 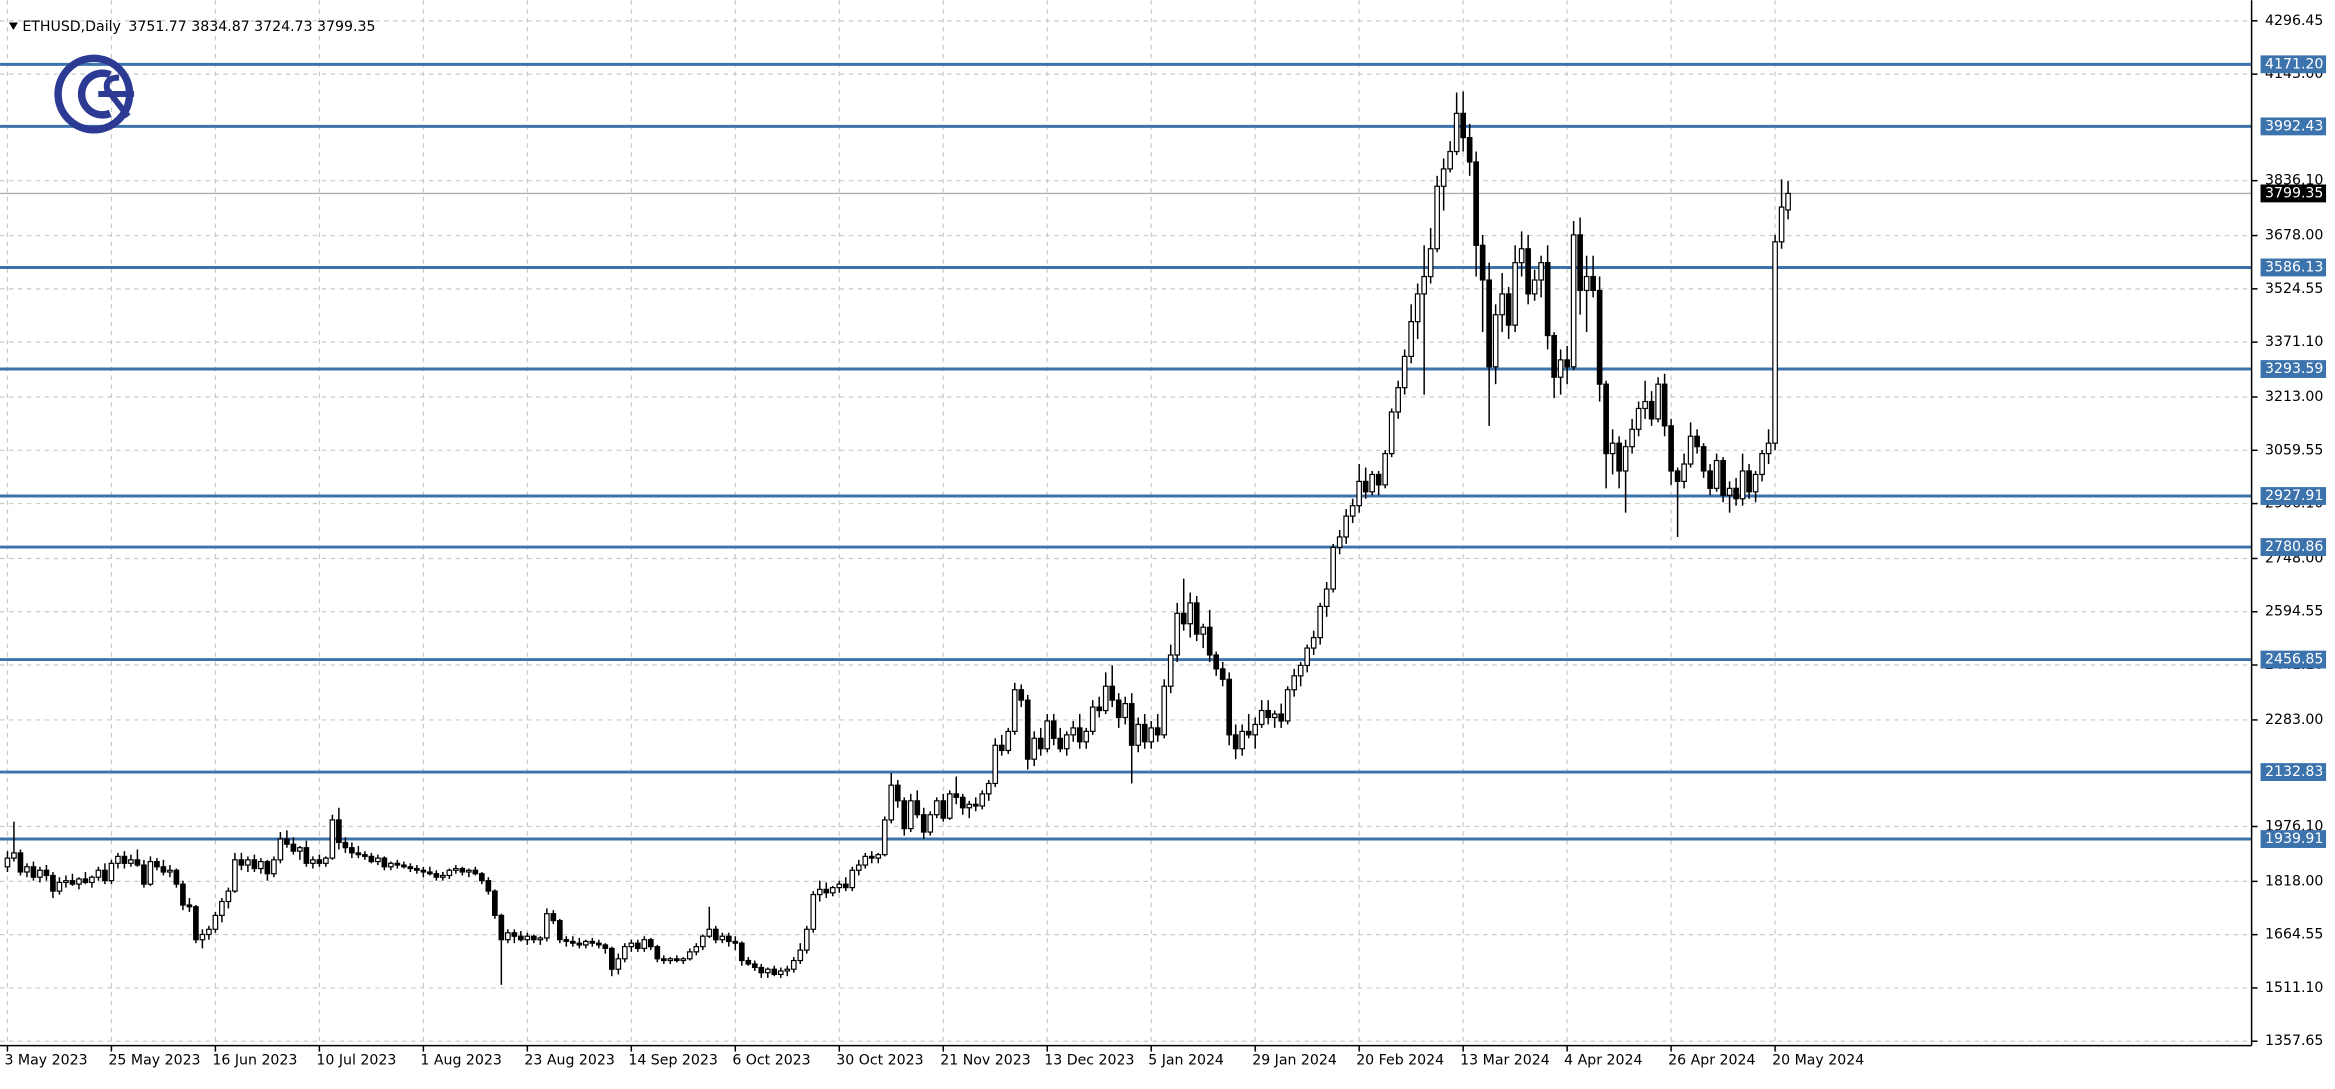 I want to click on x-tick-label: 23 Aug 2023, so click(x=569, y=1060).